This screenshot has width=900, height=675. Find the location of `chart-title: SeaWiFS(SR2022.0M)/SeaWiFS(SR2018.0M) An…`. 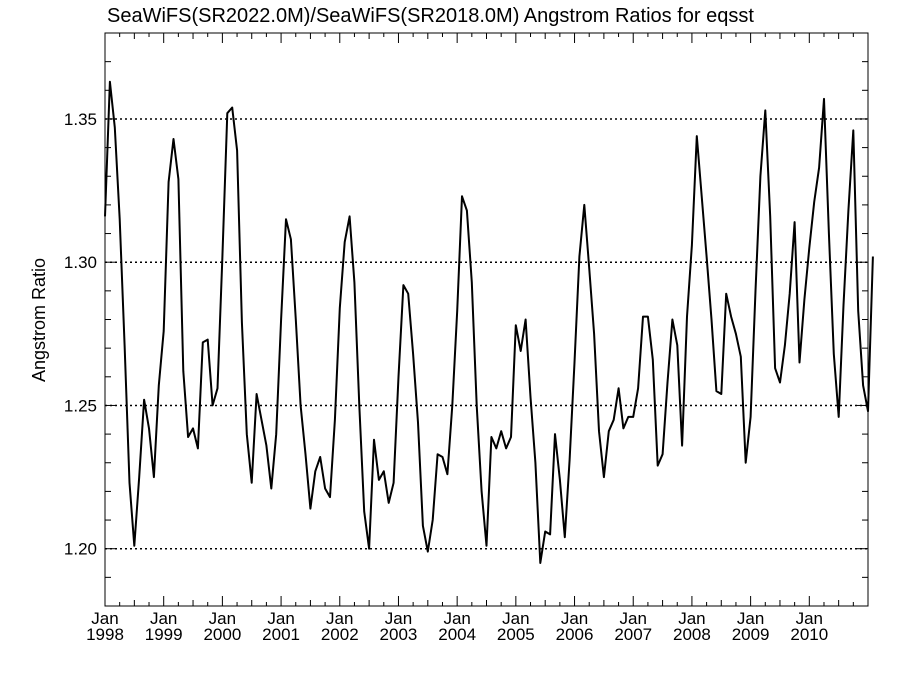

chart-title: SeaWiFS(SR2022.0M)/SeaWiFS(SR2018.0M) An… is located at coordinates (430, 16).